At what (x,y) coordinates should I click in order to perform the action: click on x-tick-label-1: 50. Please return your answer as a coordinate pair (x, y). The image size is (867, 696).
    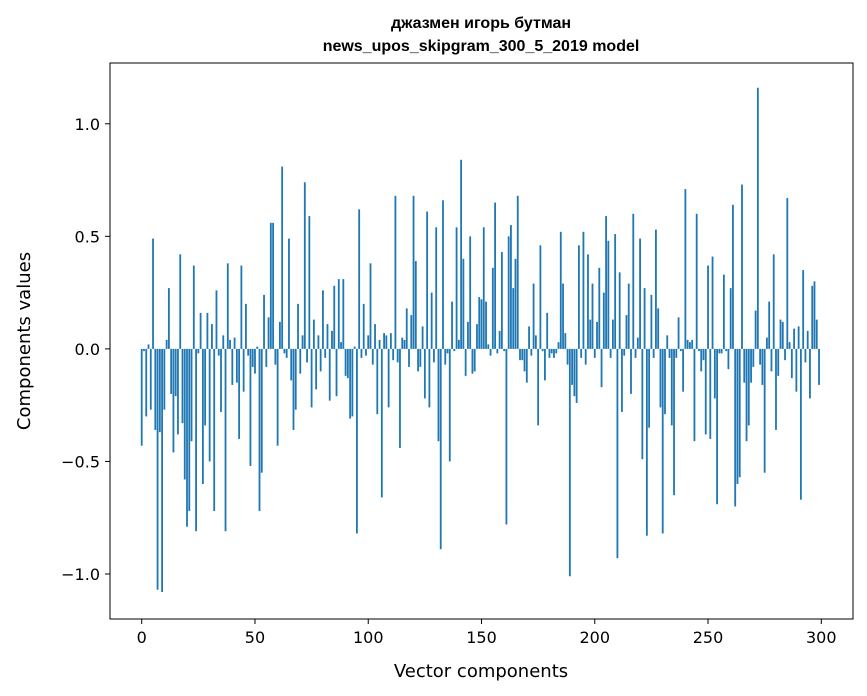
    Looking at the image, I should click on (255, 637).